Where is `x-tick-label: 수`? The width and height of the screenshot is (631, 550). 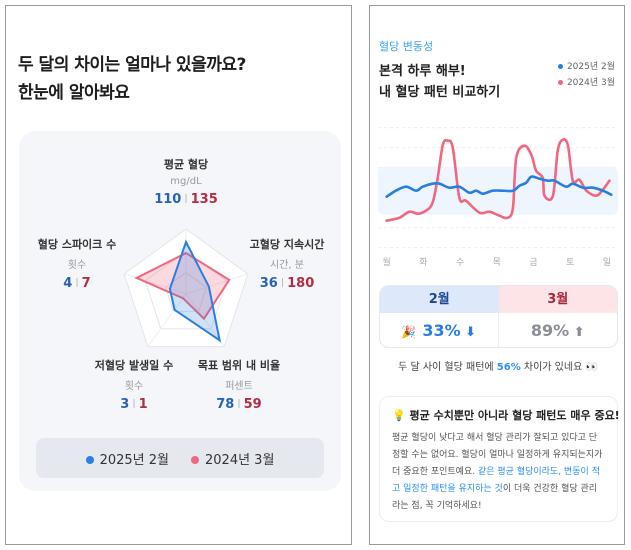
x-tick-label: 수 is located at coordinates (460, 262).